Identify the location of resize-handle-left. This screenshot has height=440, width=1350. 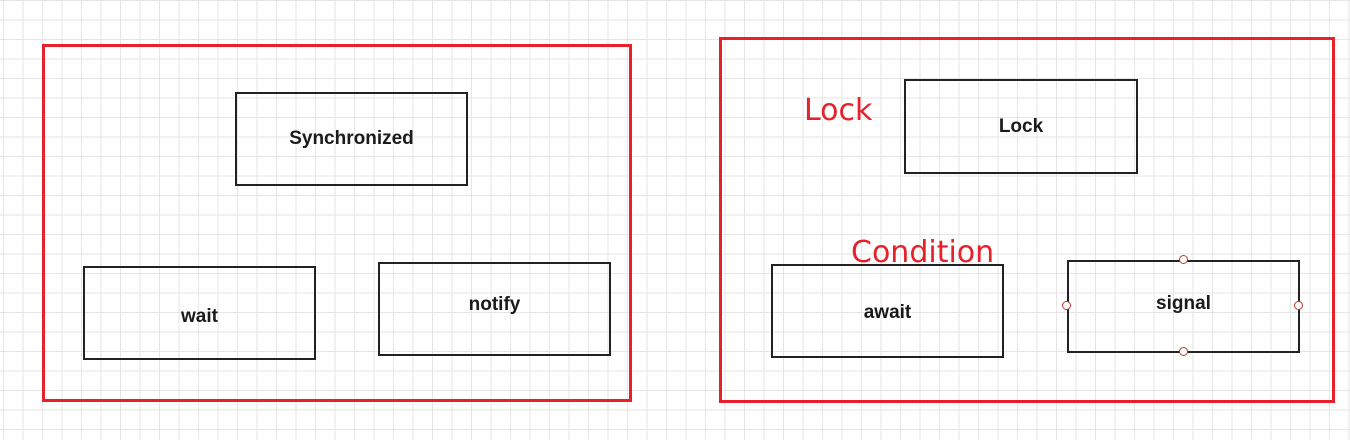
(1066, 305).